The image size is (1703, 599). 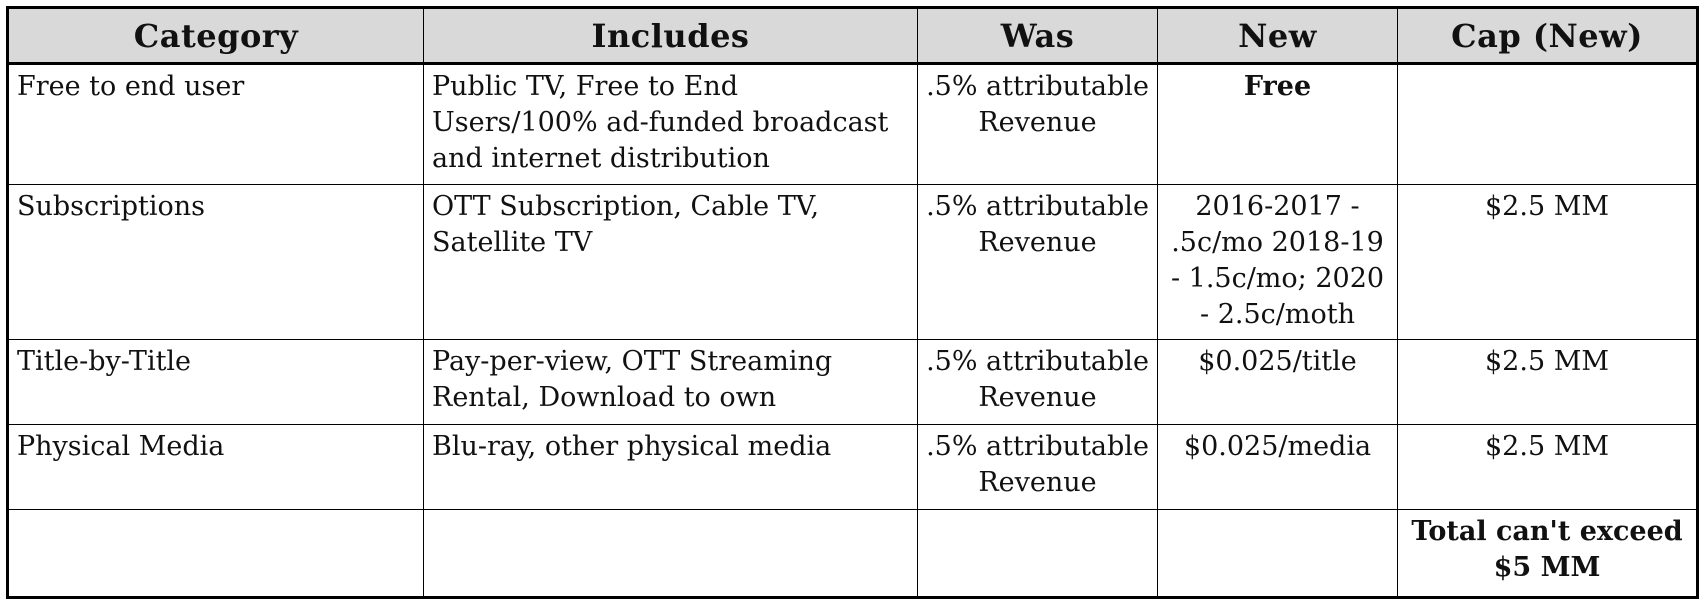 I want to click on header-category: Category, so click(x=215, y=36).